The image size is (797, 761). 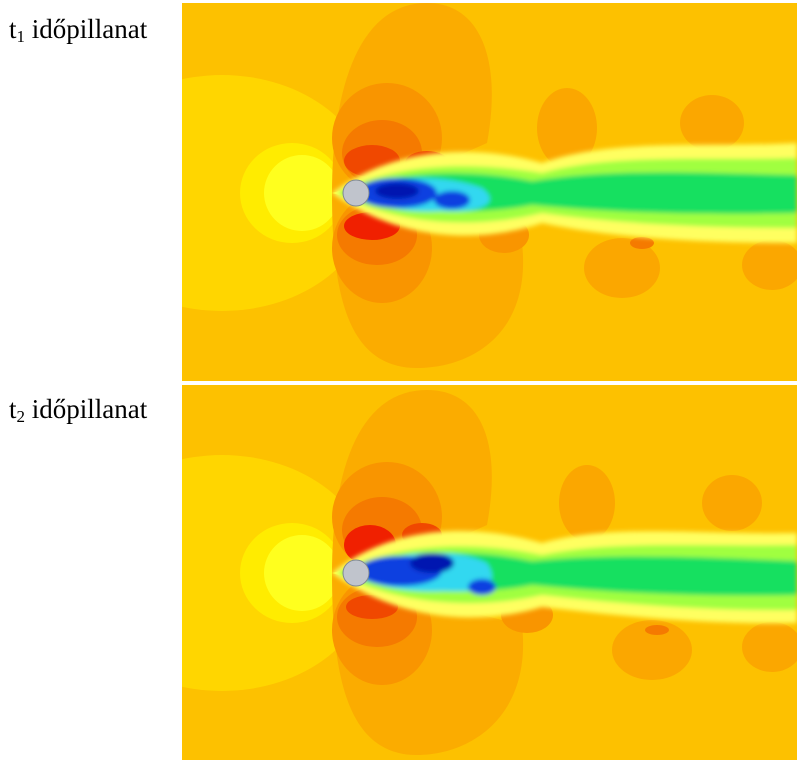 What do you see at coordinates (78, 410) in the screenshot?
I see `panel-2-label: t2 időpillanat` at bounding box center [78, 410].